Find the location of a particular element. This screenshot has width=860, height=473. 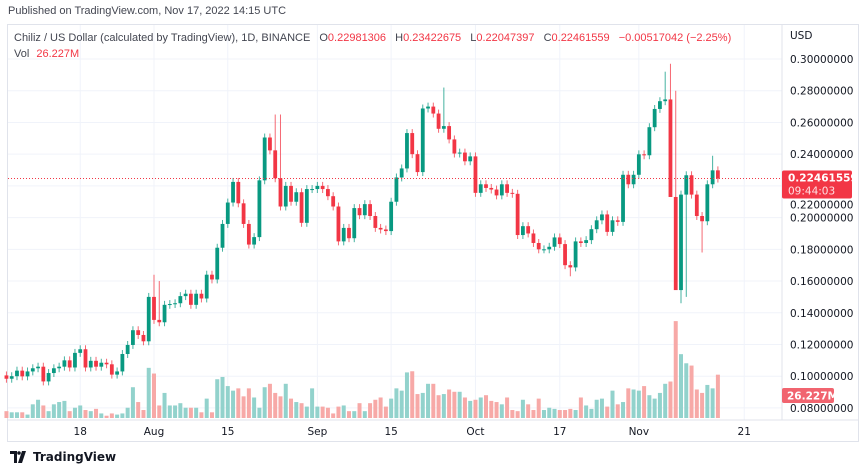

time-tick-label: 21 is located at coordinates (744, 432).